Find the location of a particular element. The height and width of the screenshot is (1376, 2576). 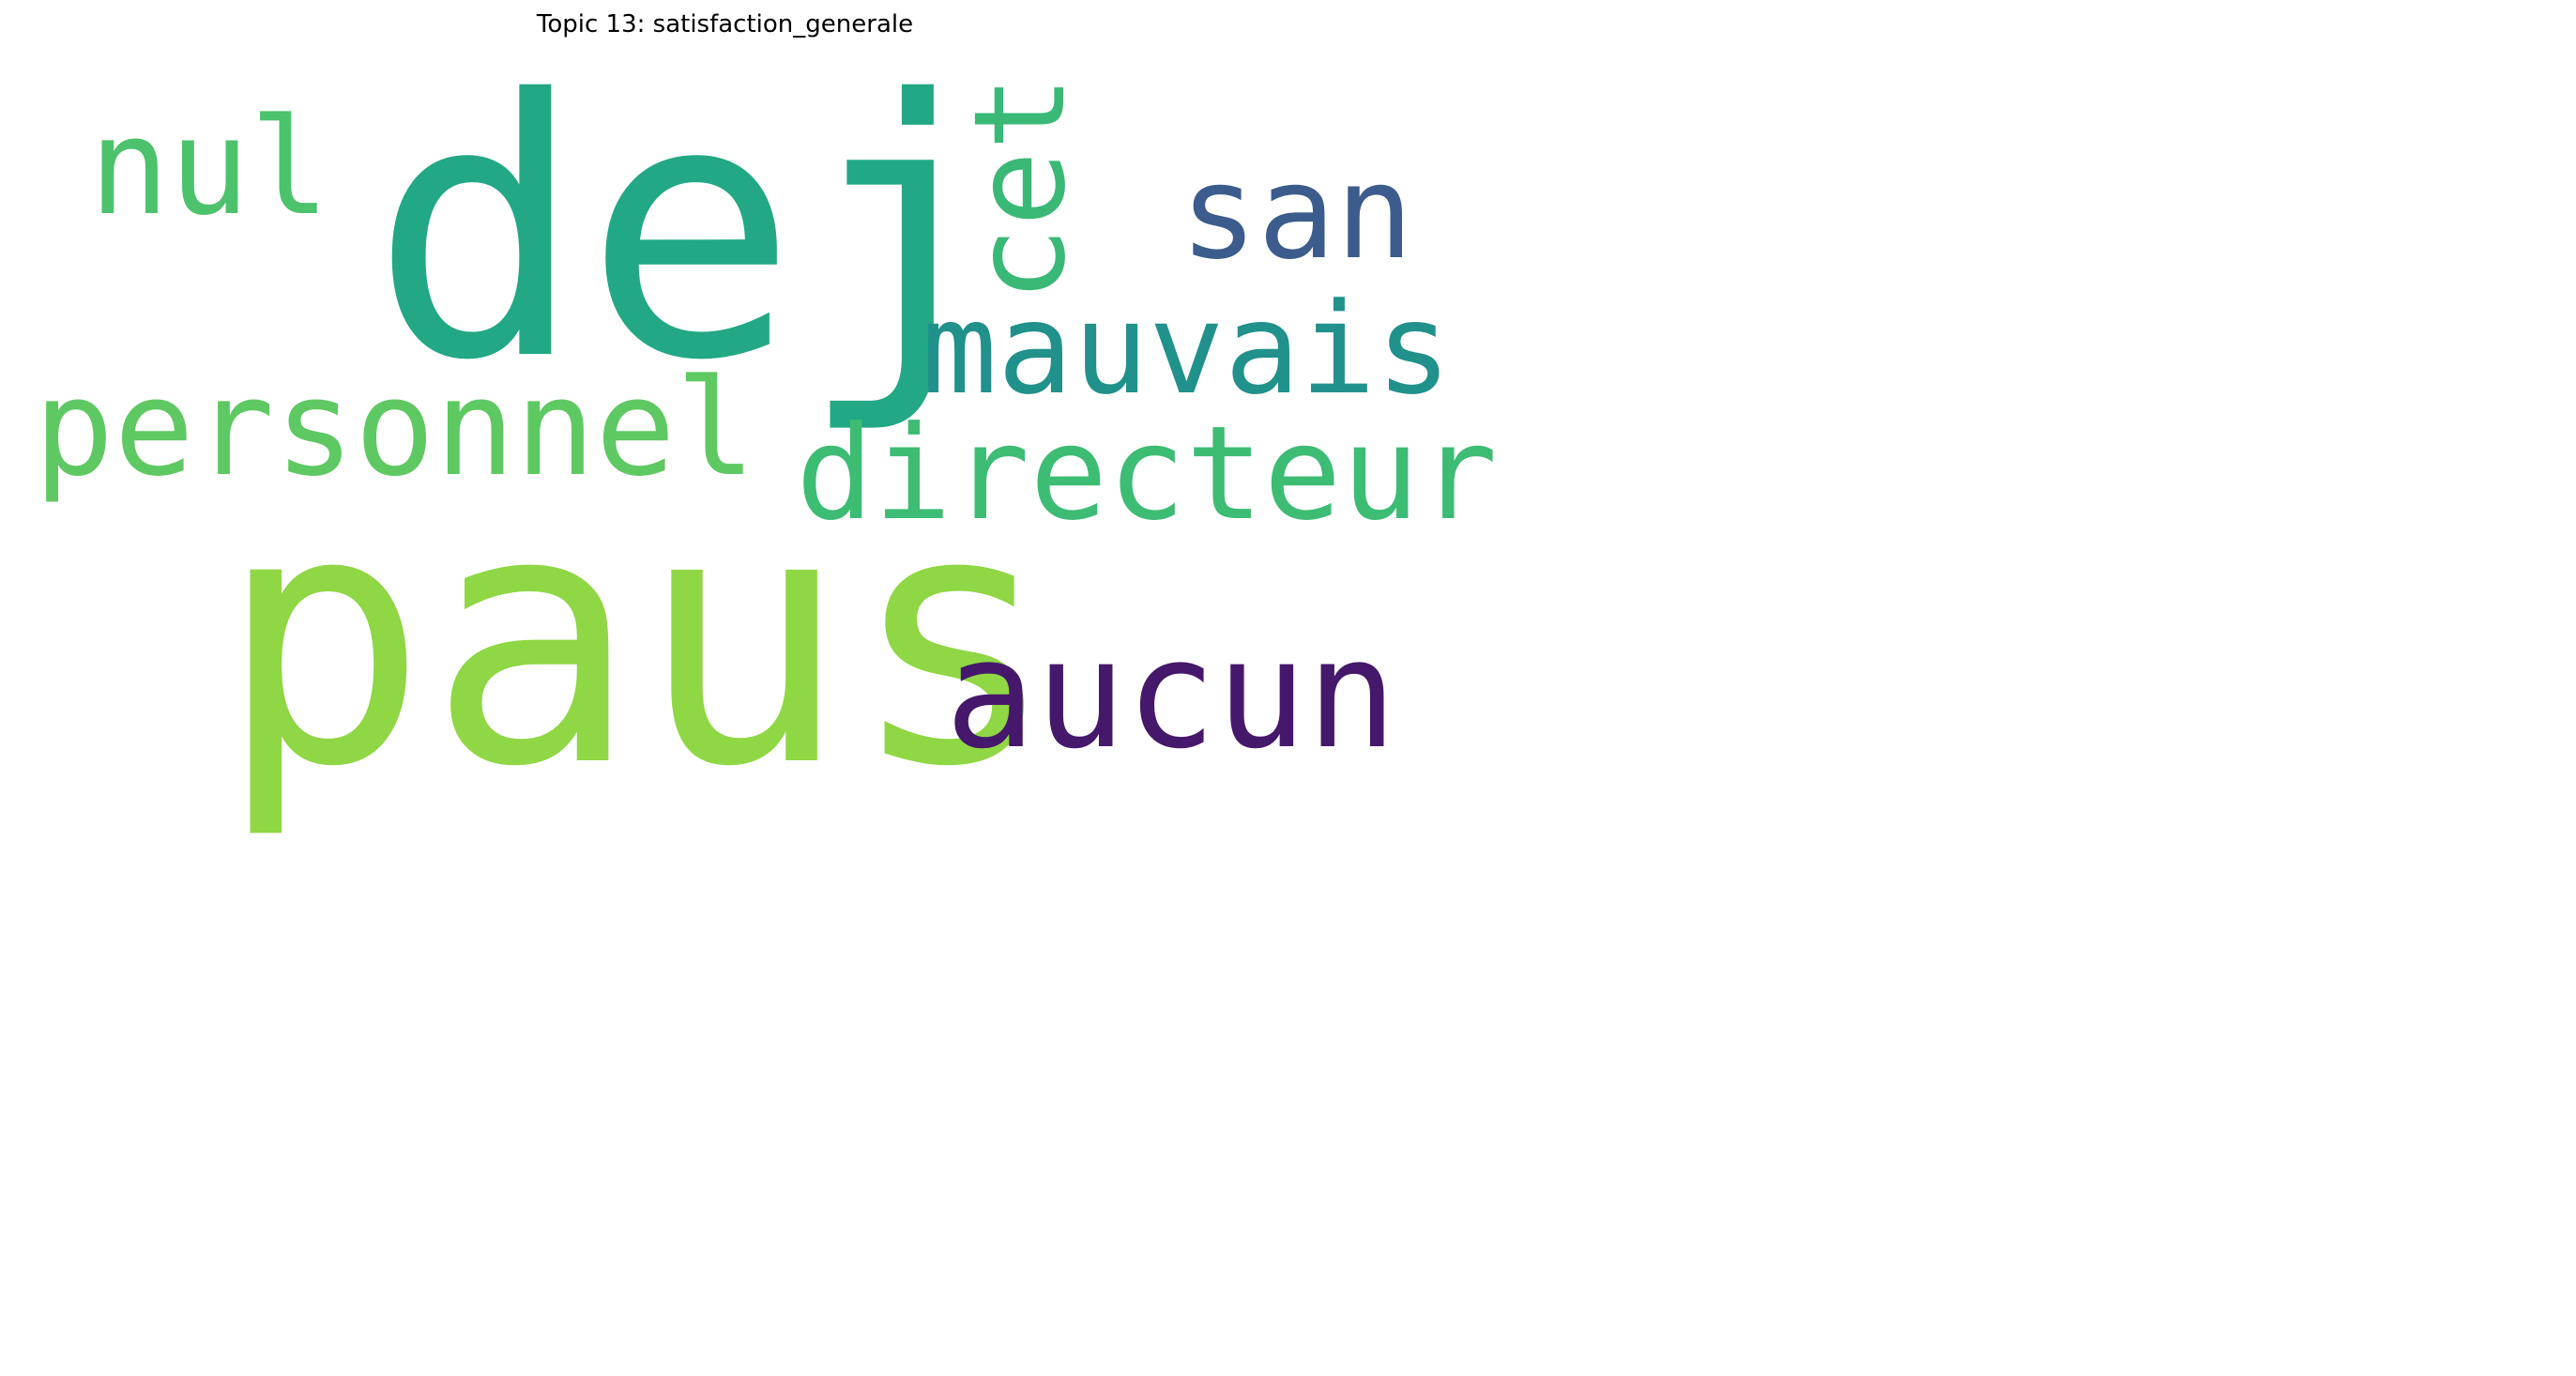

word-mauvais: mauvais is located at coordinates (1187, 349).